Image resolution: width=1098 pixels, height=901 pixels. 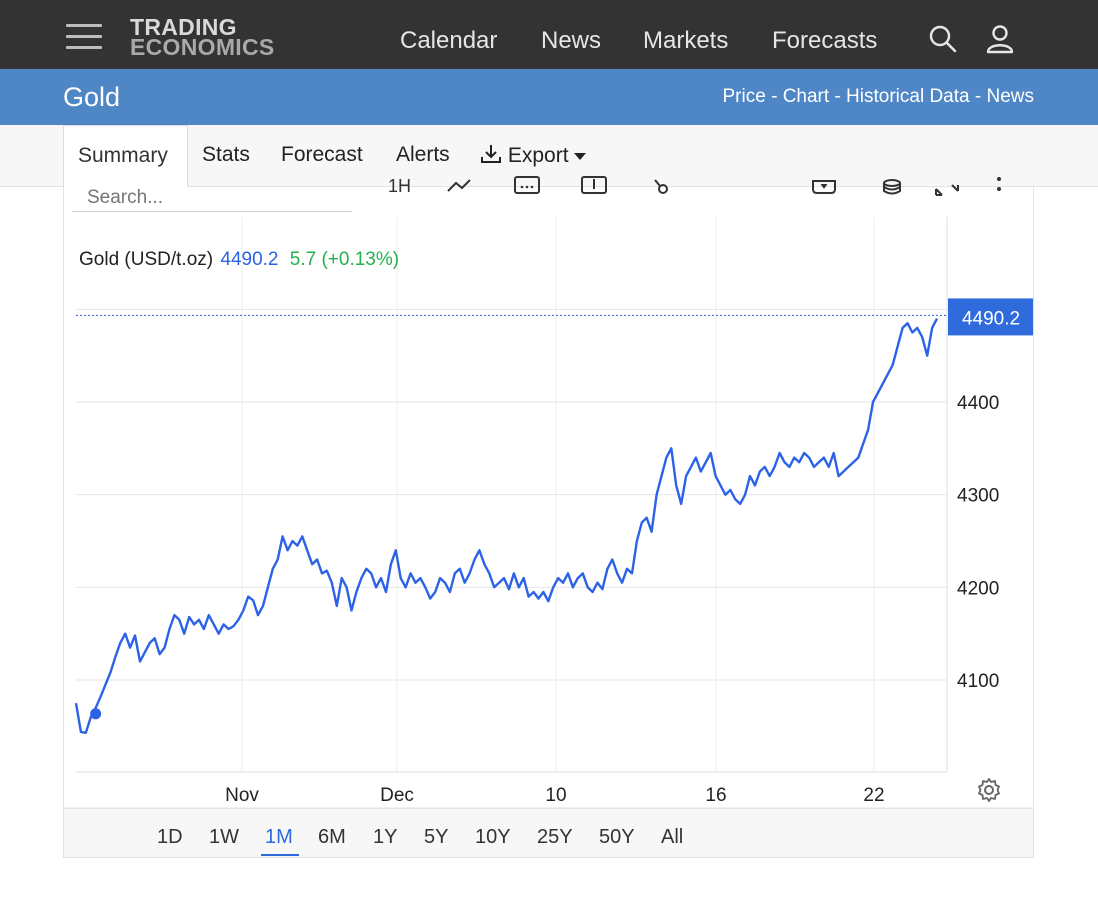 I want to click on compare-add-icon, so click(x=594, y=190).